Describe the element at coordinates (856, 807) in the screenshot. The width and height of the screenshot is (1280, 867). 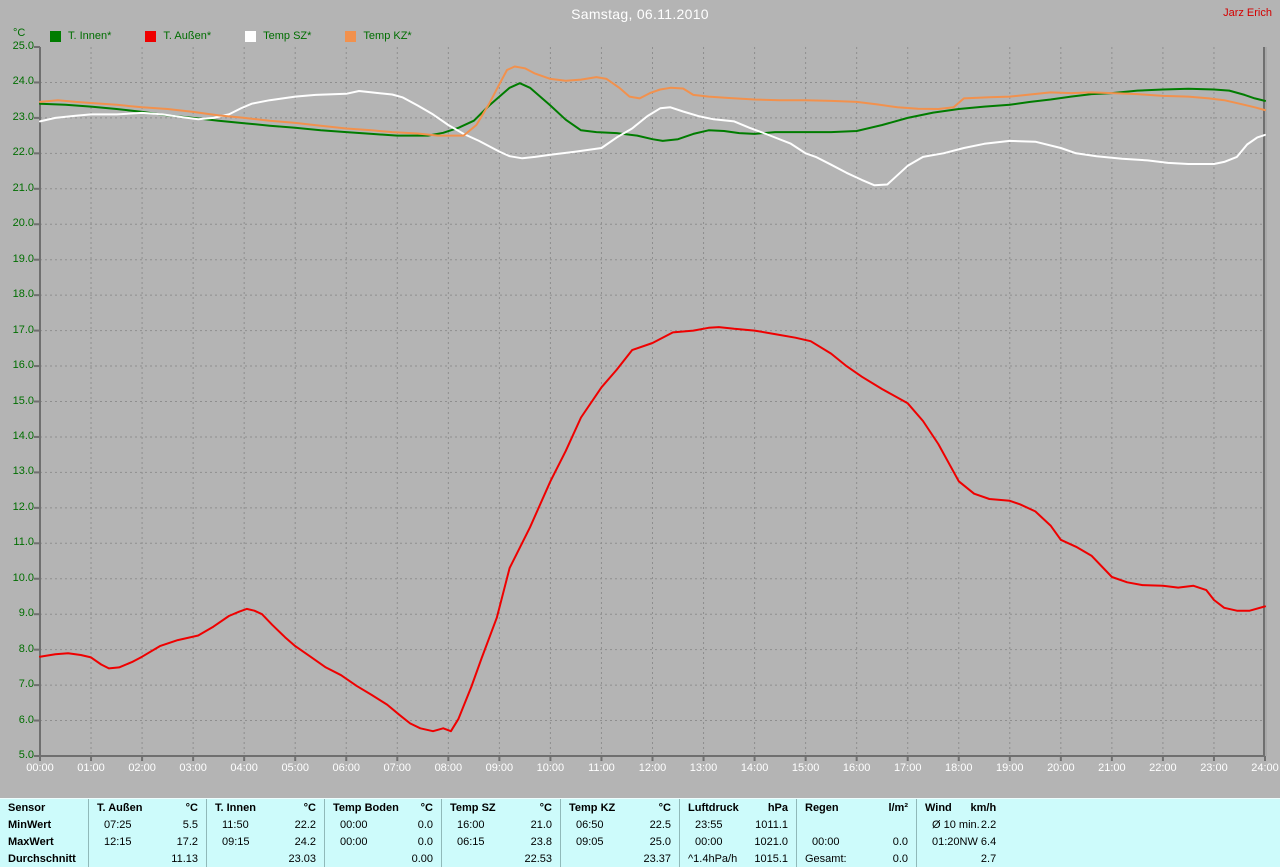
I see `header-cell: Regen l/m²` at that location.